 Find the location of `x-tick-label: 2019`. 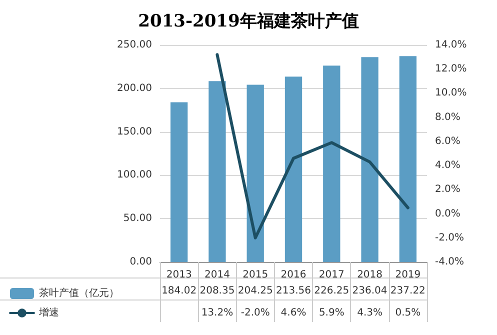

x-tick-label: 2019 is located at coordinates (408, 275).